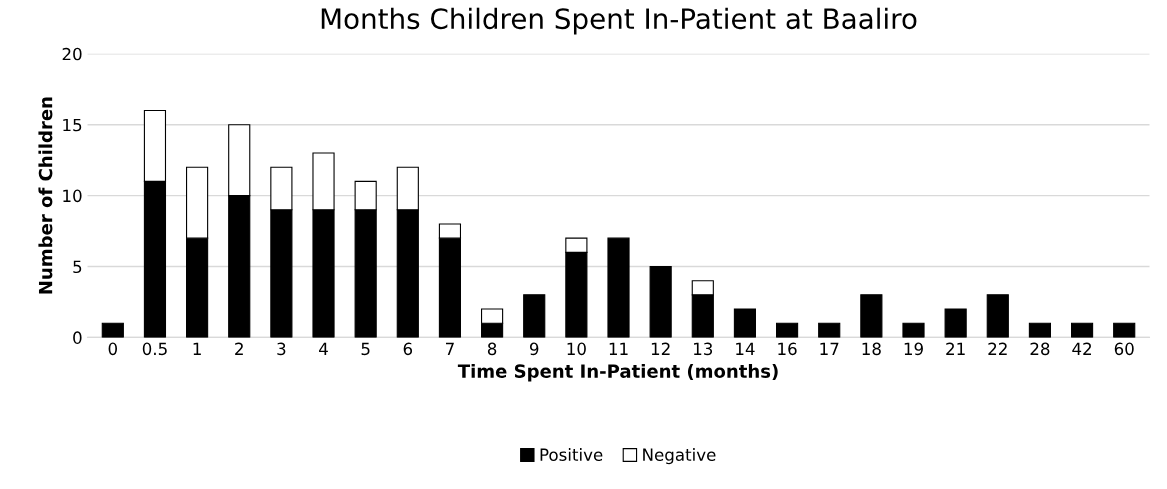 The image size is (1167, 489). What do you see at coordinates (787, 349) in the screenshot?
I see `x-tick-label: 16` at bounding box center [787, 349].